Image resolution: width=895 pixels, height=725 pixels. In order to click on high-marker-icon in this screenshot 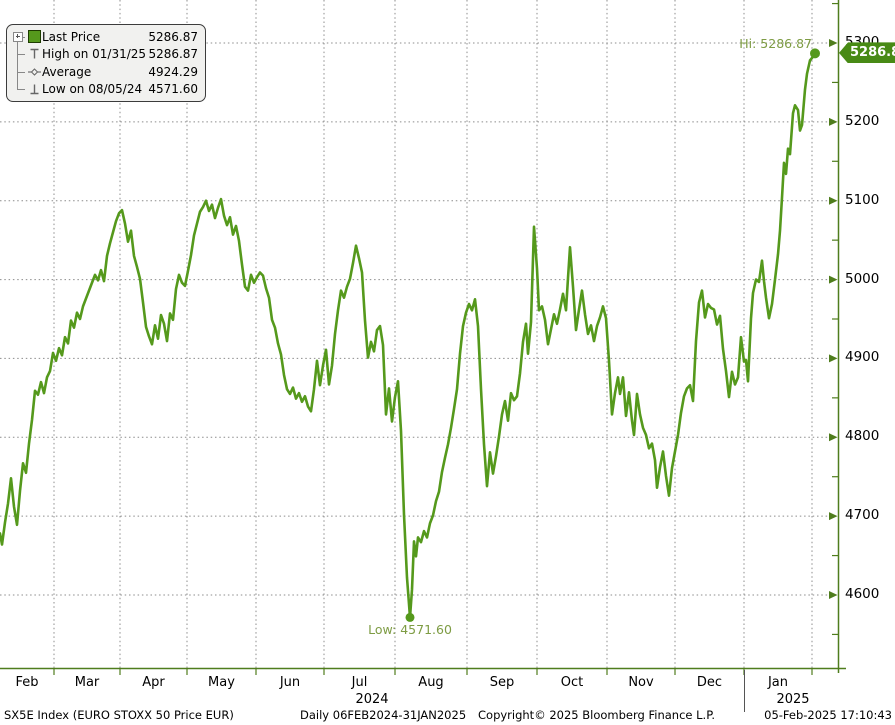, I will do `click(34, 54)`.